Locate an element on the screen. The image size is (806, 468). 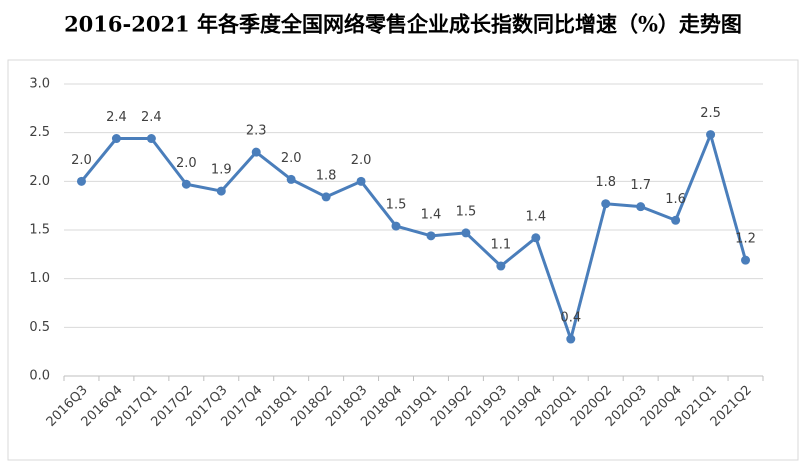
data-label: 2.3 is located at coordinates (256, 131).